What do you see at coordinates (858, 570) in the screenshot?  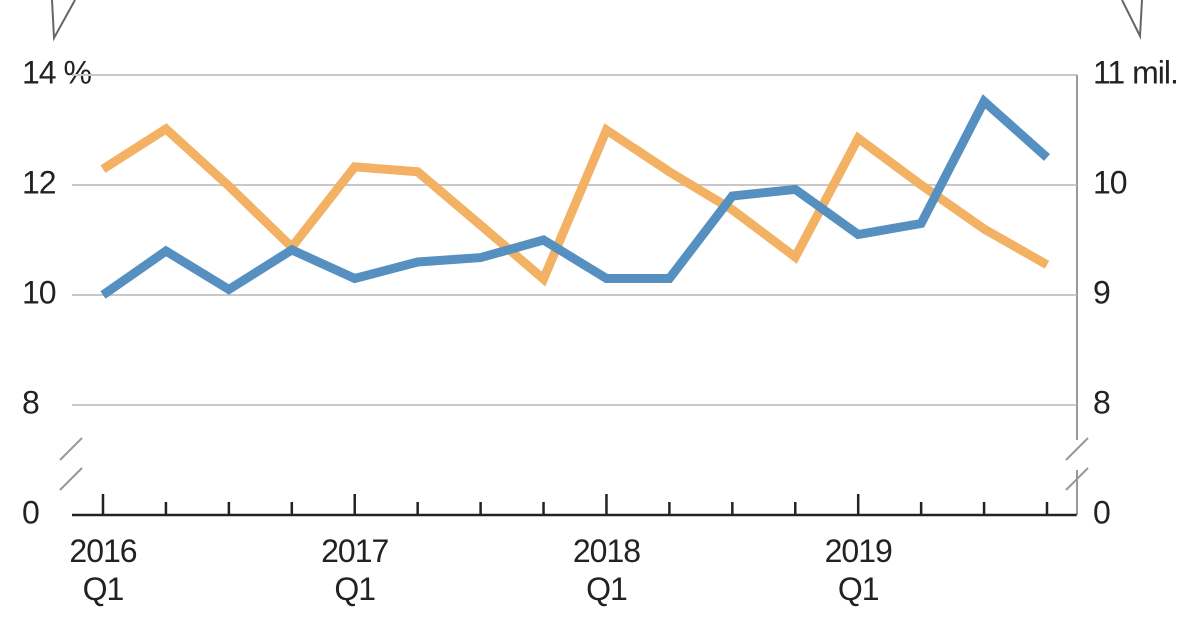 I see `x-tick-label: 2019 Q1` at bounding box center [858, 570].